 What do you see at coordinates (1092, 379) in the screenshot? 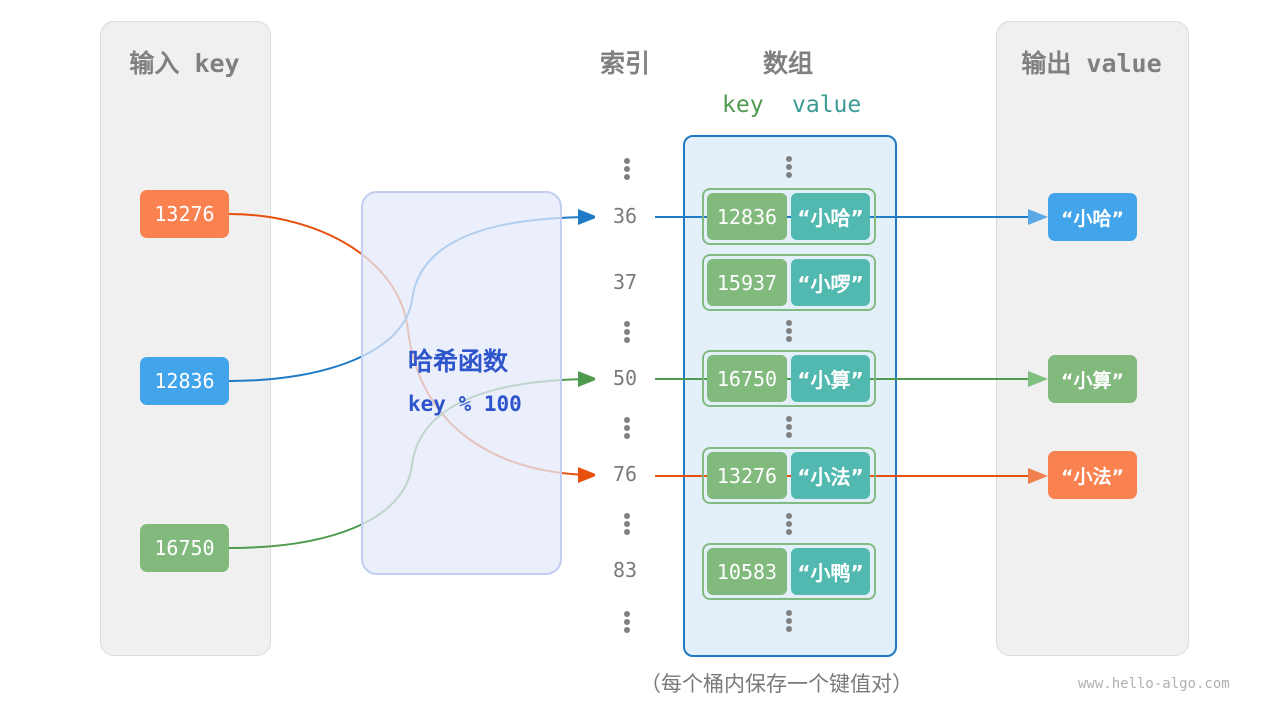
I see `output-value-xiaosuan: “小算”` at bounding box center [1092, 379].